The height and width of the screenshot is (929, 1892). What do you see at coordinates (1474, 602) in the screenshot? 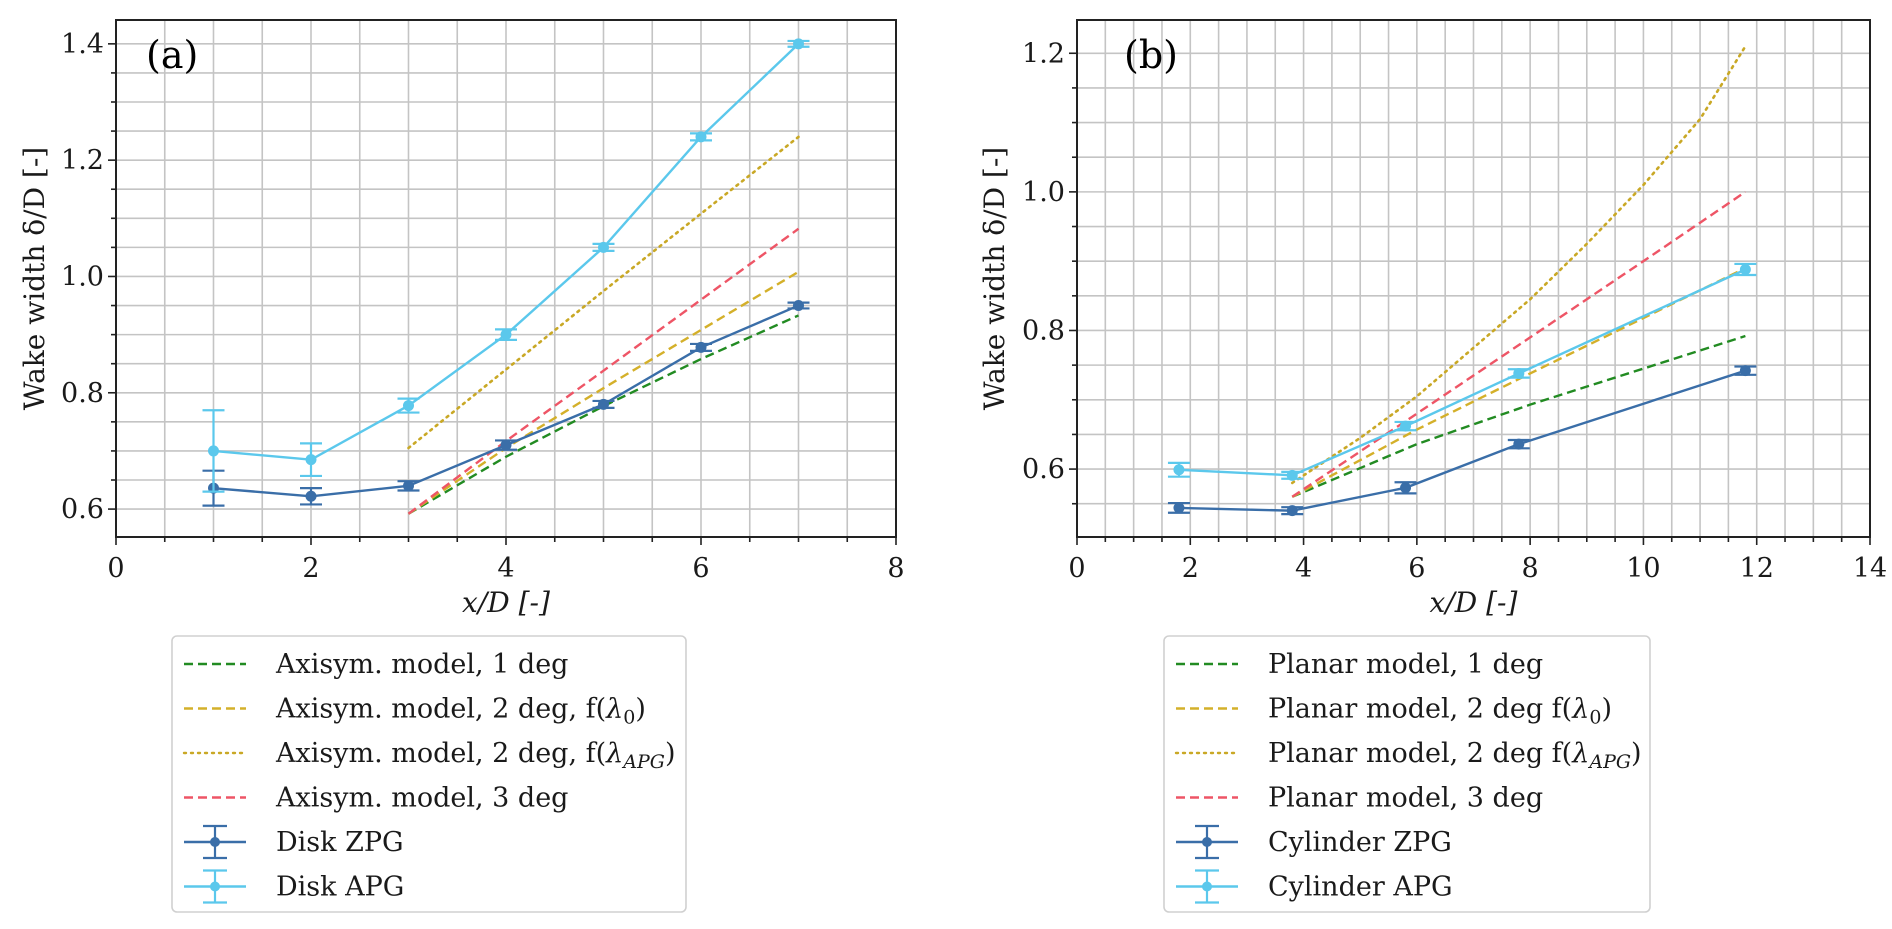
I see `x-axis-label: x/D [-]` at bounding box center [1474, 602].